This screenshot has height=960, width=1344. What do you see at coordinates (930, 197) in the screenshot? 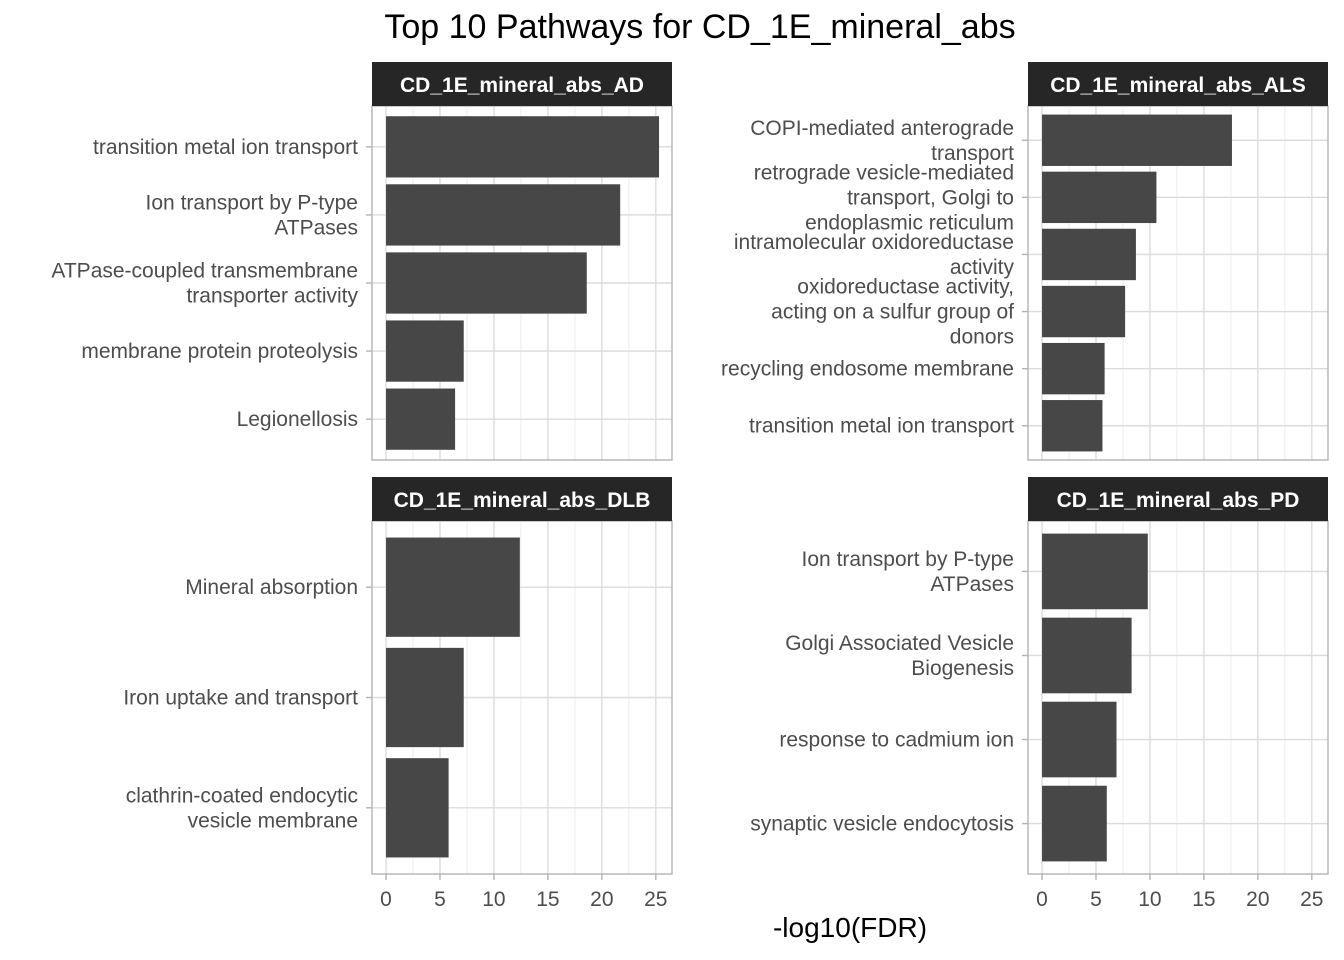
I see `y-tick-label: transport, Golgi to` at bounding box center [930, 197].